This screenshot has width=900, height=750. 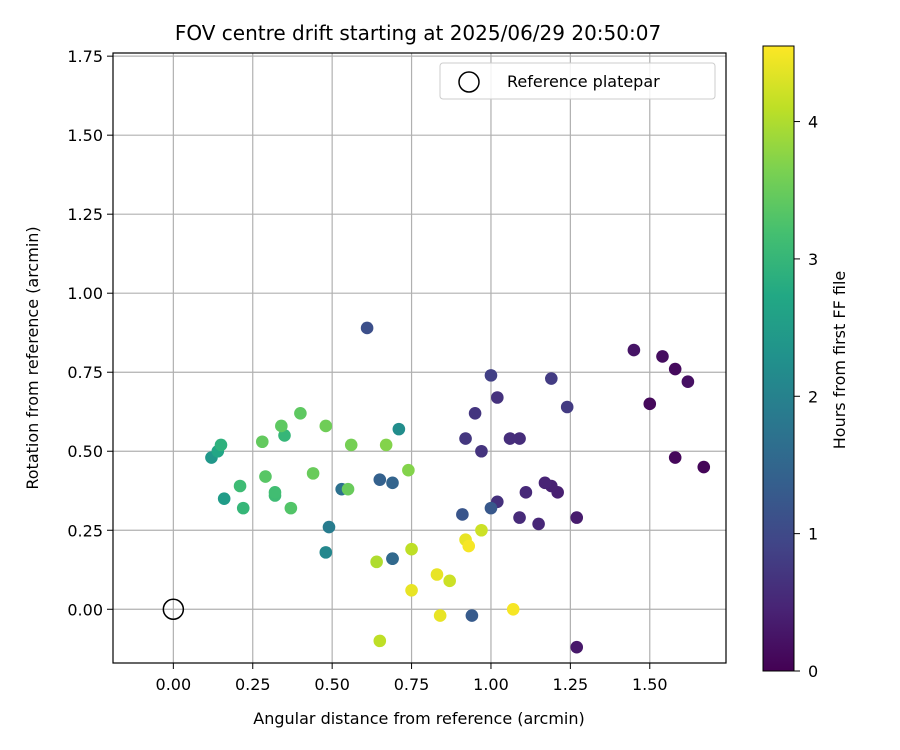 I want to click on y-tick-label: 1.25, so click(x=85, y=214).